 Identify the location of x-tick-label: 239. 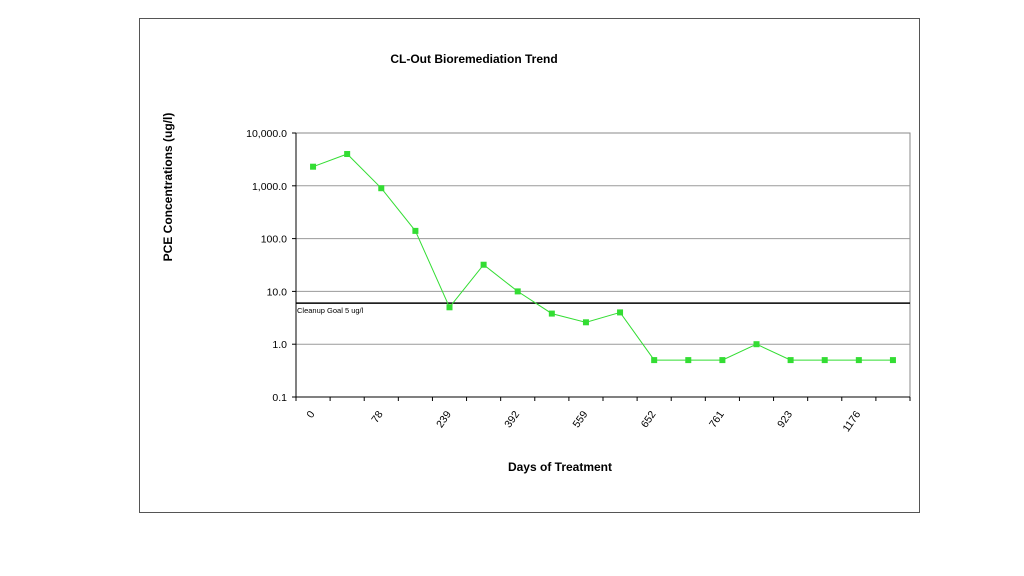
(444, 419).